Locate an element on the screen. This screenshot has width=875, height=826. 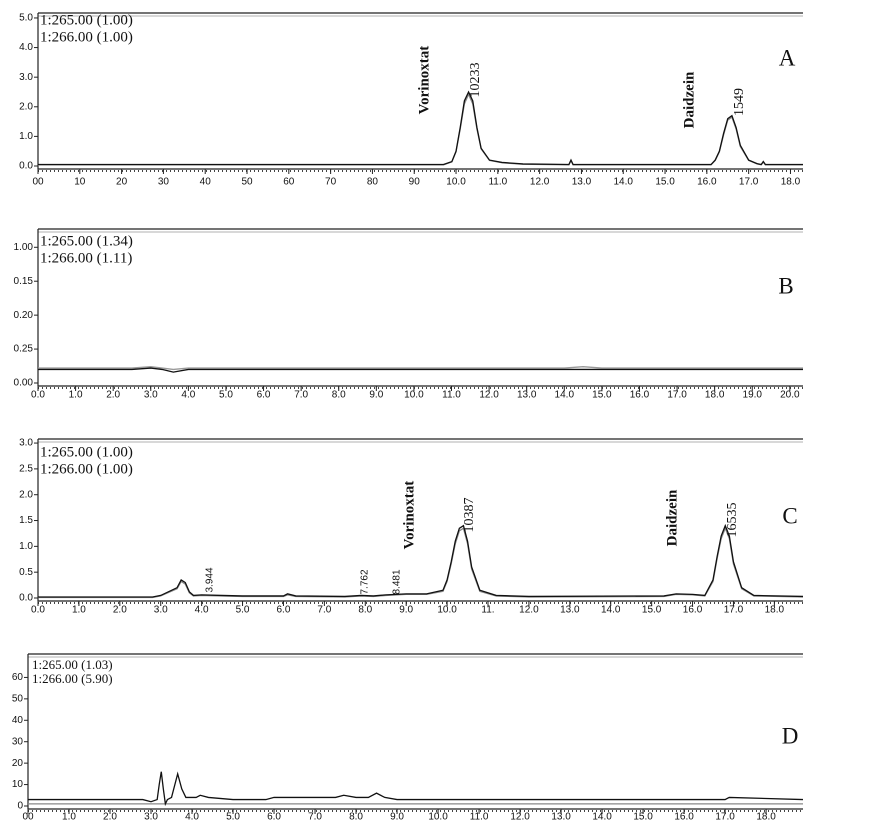
y-tick-label: 2.5 is located at coordinates (26, 469).